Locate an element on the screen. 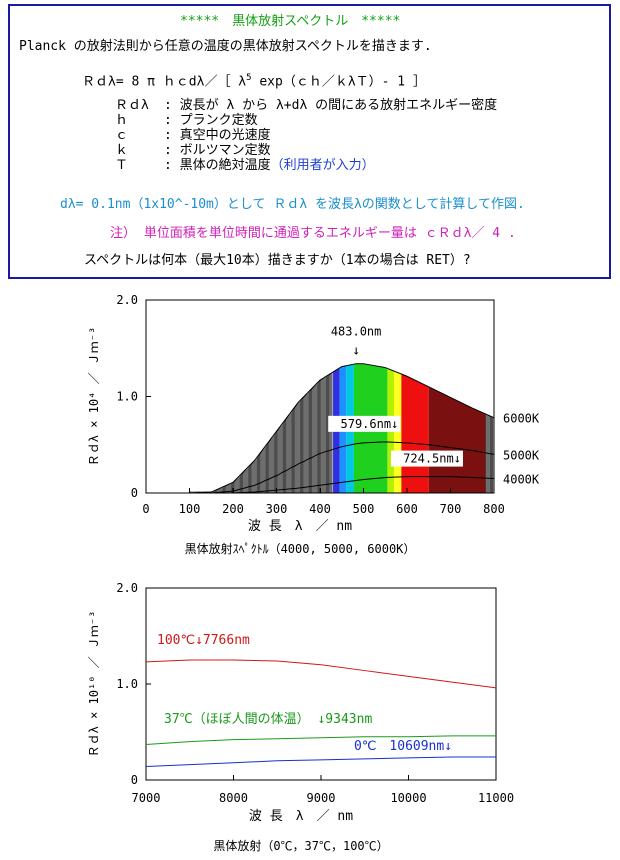 This screenshot has height=860, width=620. x-tick-label: 600 is located at coordinates (407, 509).